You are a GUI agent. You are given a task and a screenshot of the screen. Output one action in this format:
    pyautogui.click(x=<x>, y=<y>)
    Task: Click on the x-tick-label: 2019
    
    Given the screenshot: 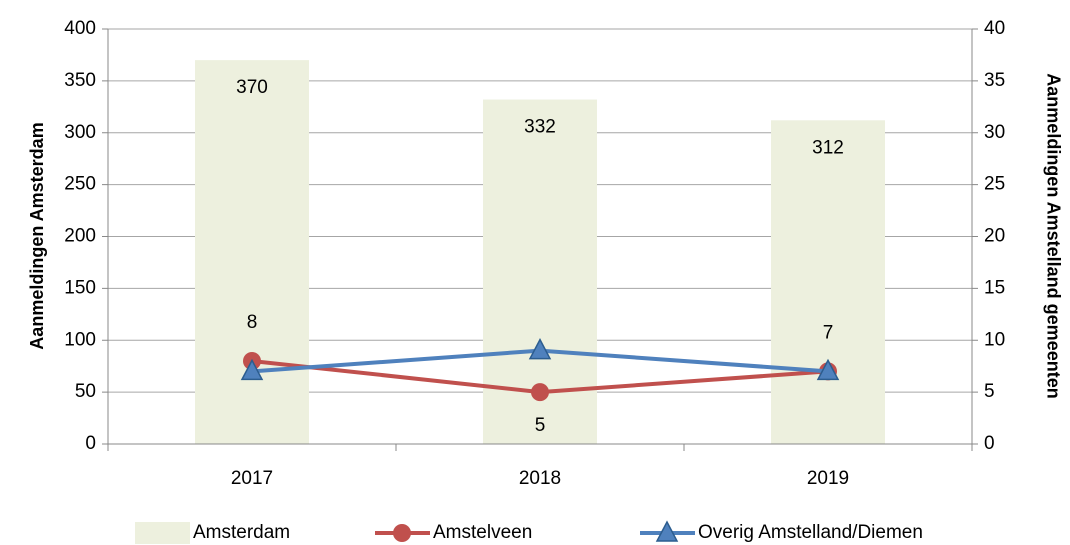 What is the action you would take?
    pyautogui.click(x=828, y=478)
    